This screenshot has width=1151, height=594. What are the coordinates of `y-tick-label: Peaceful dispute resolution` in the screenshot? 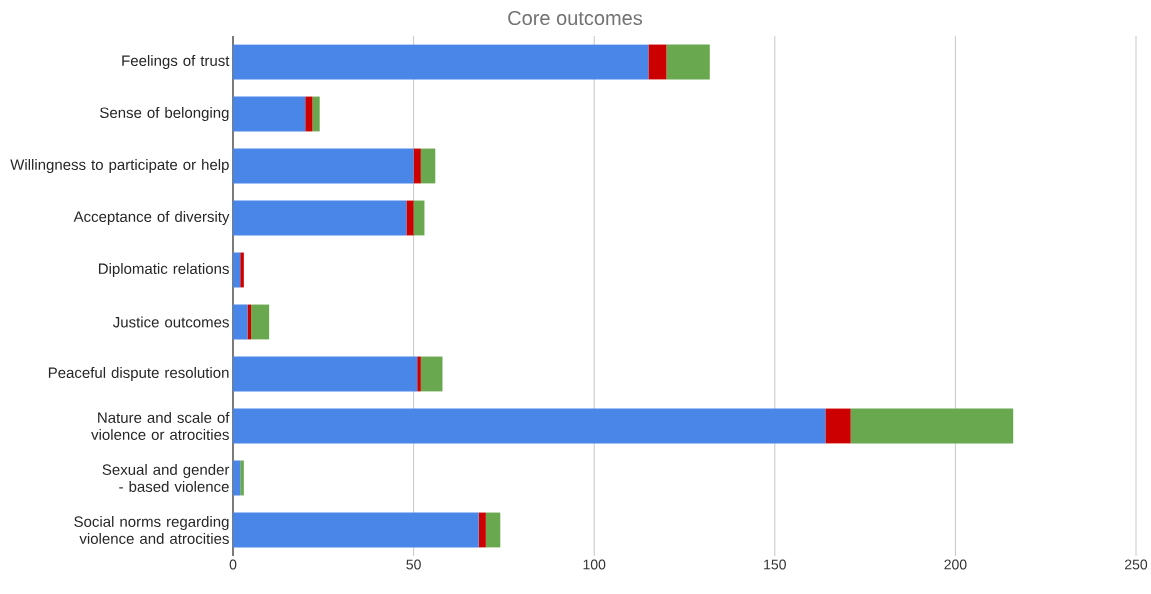 It's located at (138, 373).